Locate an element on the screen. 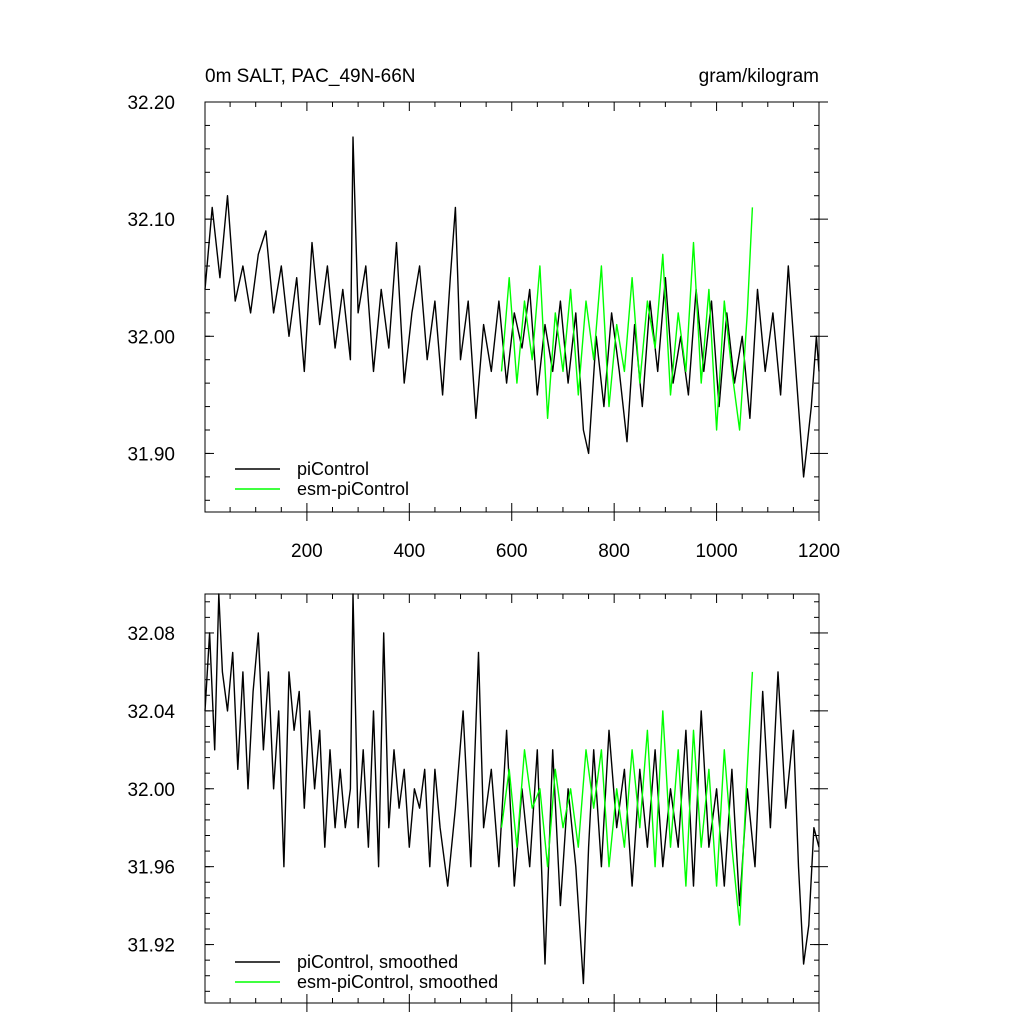 Image resolution: width=1024 pixels, height=1024 pixels. chart-title: 0m SALT, PAC_49N-66N is located at coordinates (310, 76).